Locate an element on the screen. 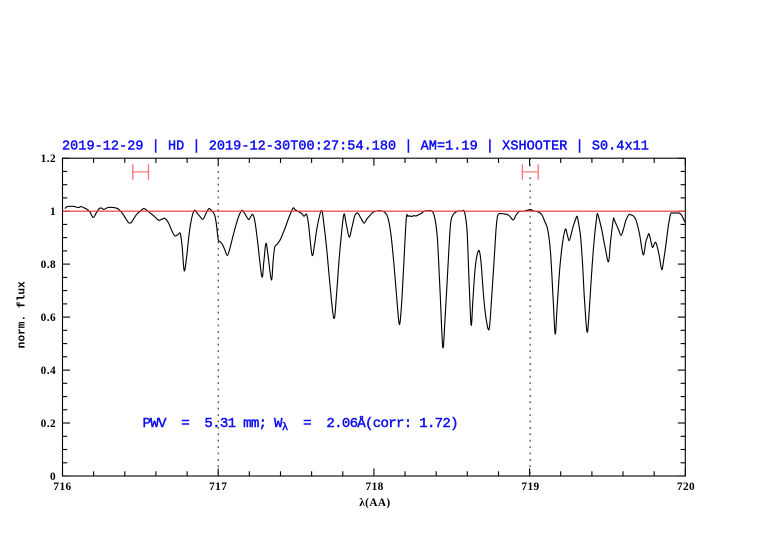  svg-text: 1.2 is located at coordinates (48, 159).